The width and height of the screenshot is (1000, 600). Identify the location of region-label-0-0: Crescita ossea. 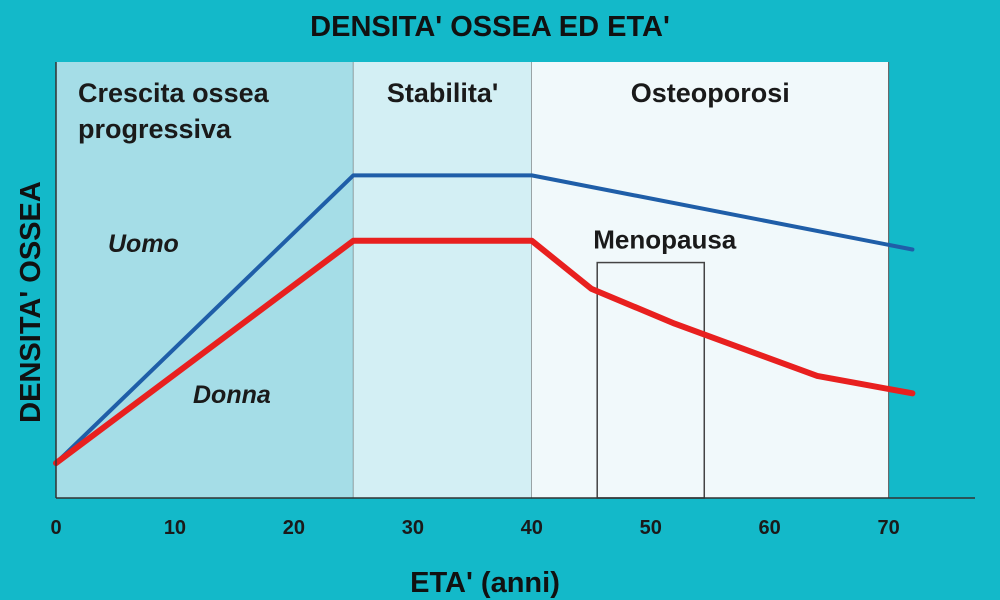
(174, 93).